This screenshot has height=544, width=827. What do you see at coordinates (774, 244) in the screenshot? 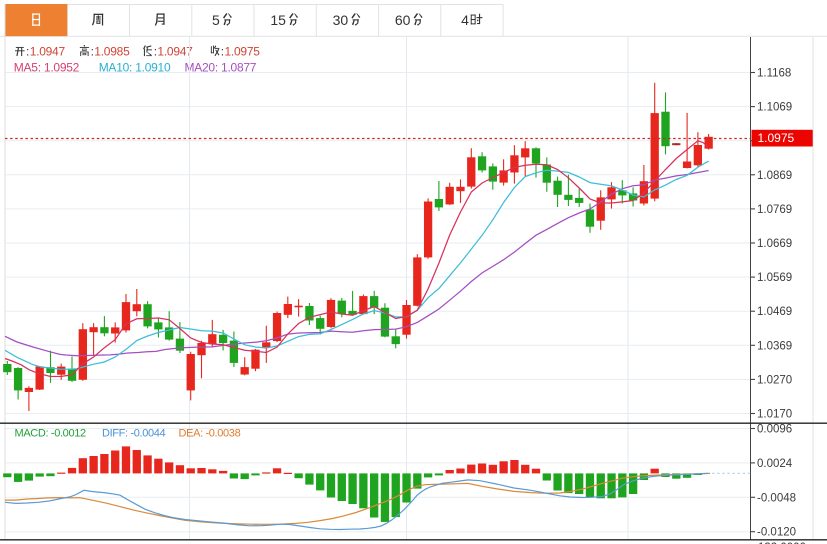
I see `svg-text: 1.0669` at bounding box center [774, 244].